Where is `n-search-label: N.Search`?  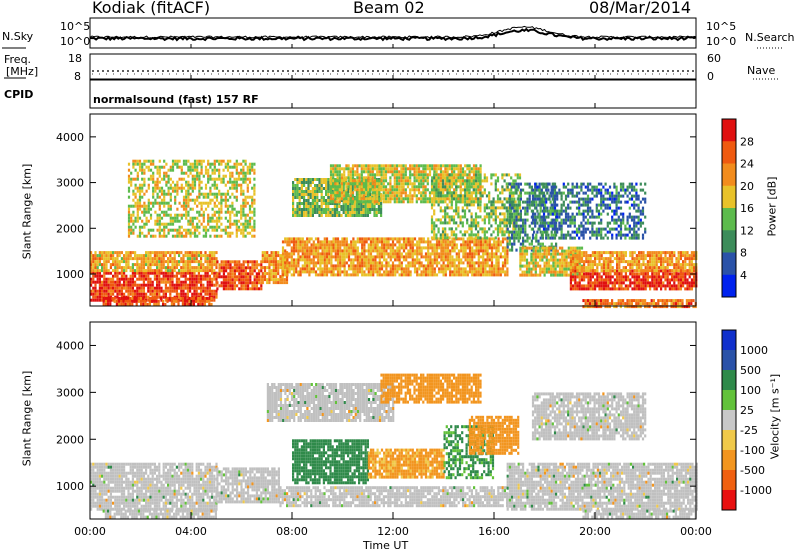
n-search-label: N.Search is located at coordinates (770, 37).